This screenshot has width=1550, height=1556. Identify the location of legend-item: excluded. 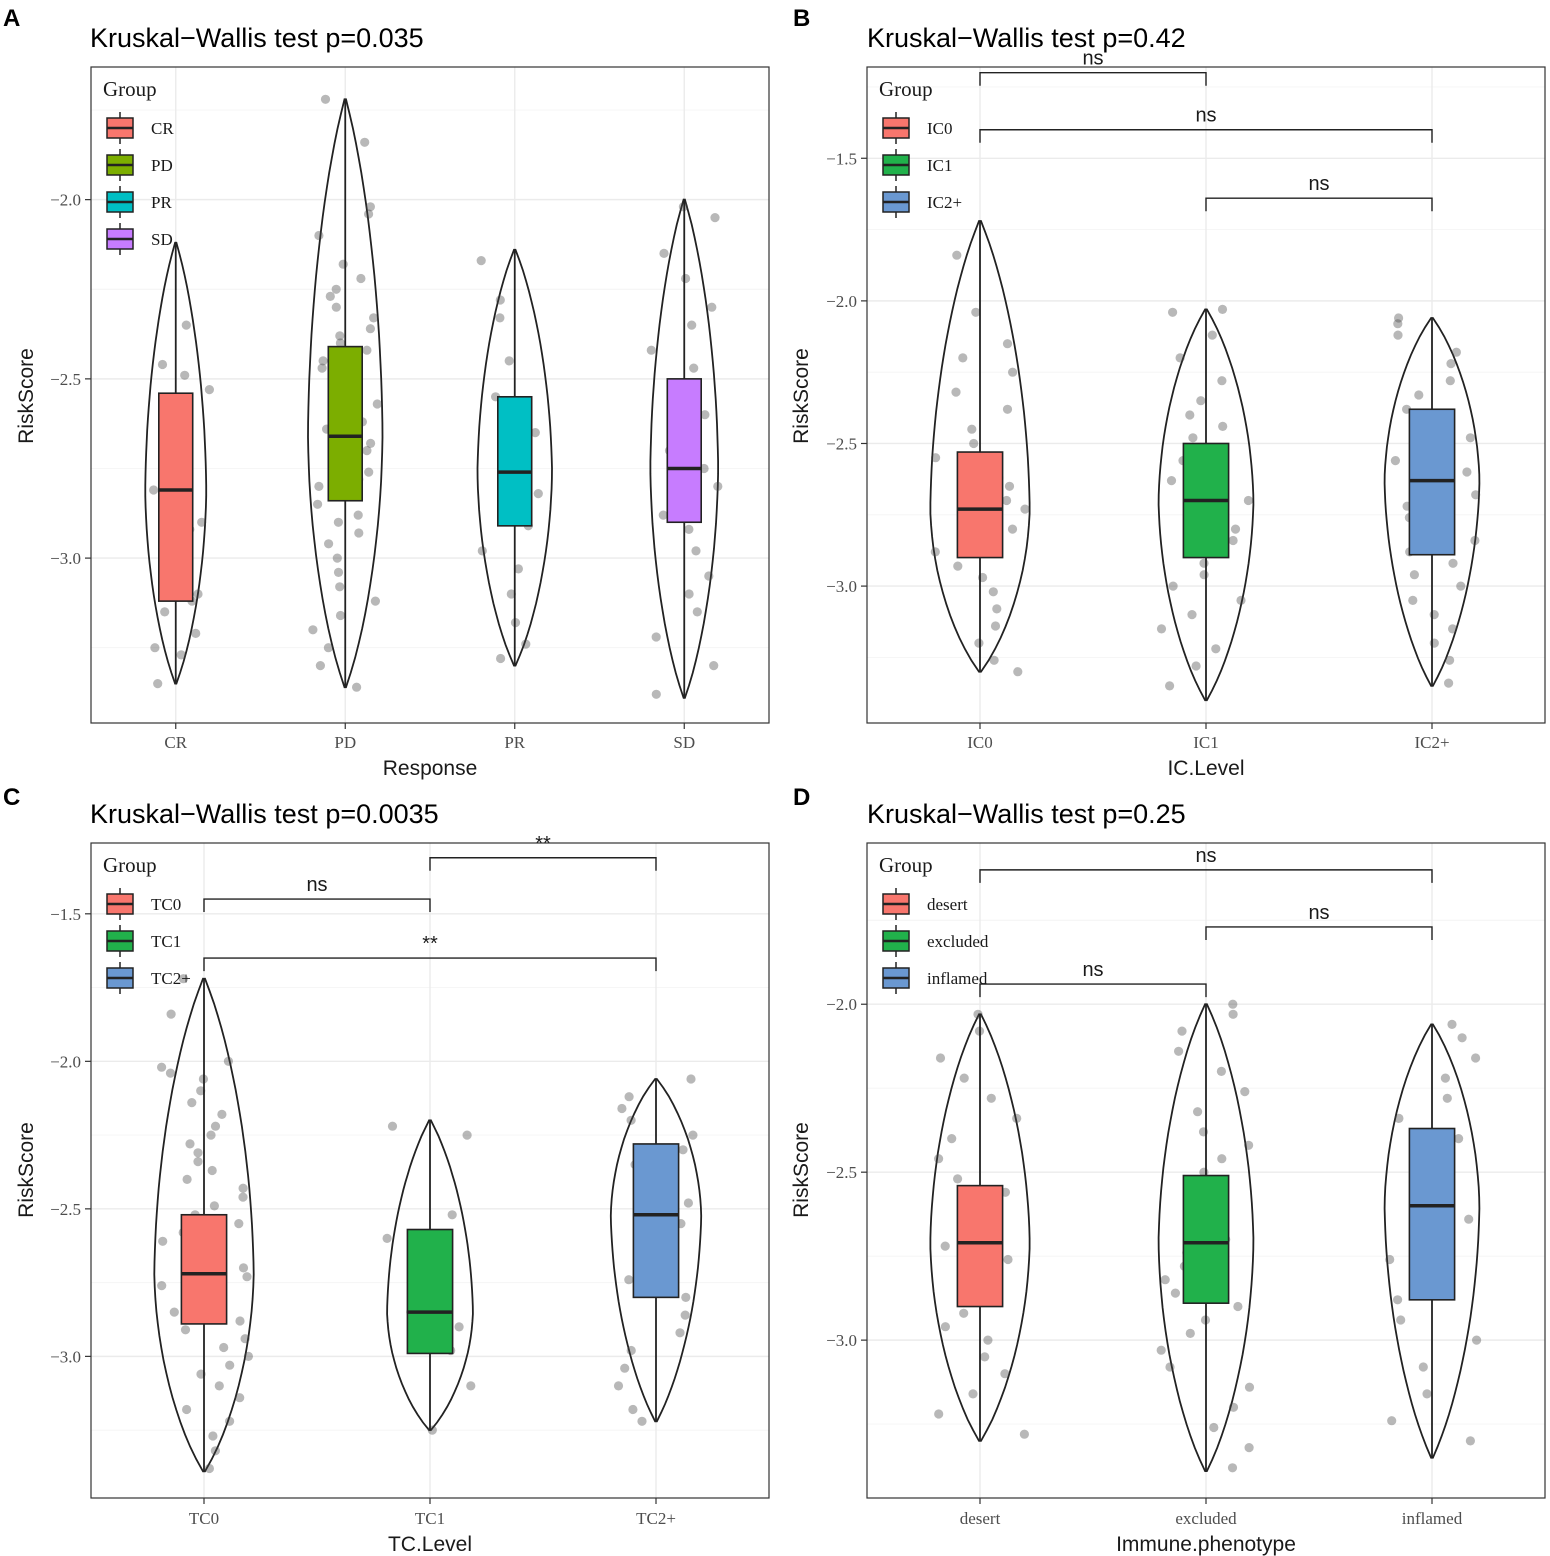
(935, 941).